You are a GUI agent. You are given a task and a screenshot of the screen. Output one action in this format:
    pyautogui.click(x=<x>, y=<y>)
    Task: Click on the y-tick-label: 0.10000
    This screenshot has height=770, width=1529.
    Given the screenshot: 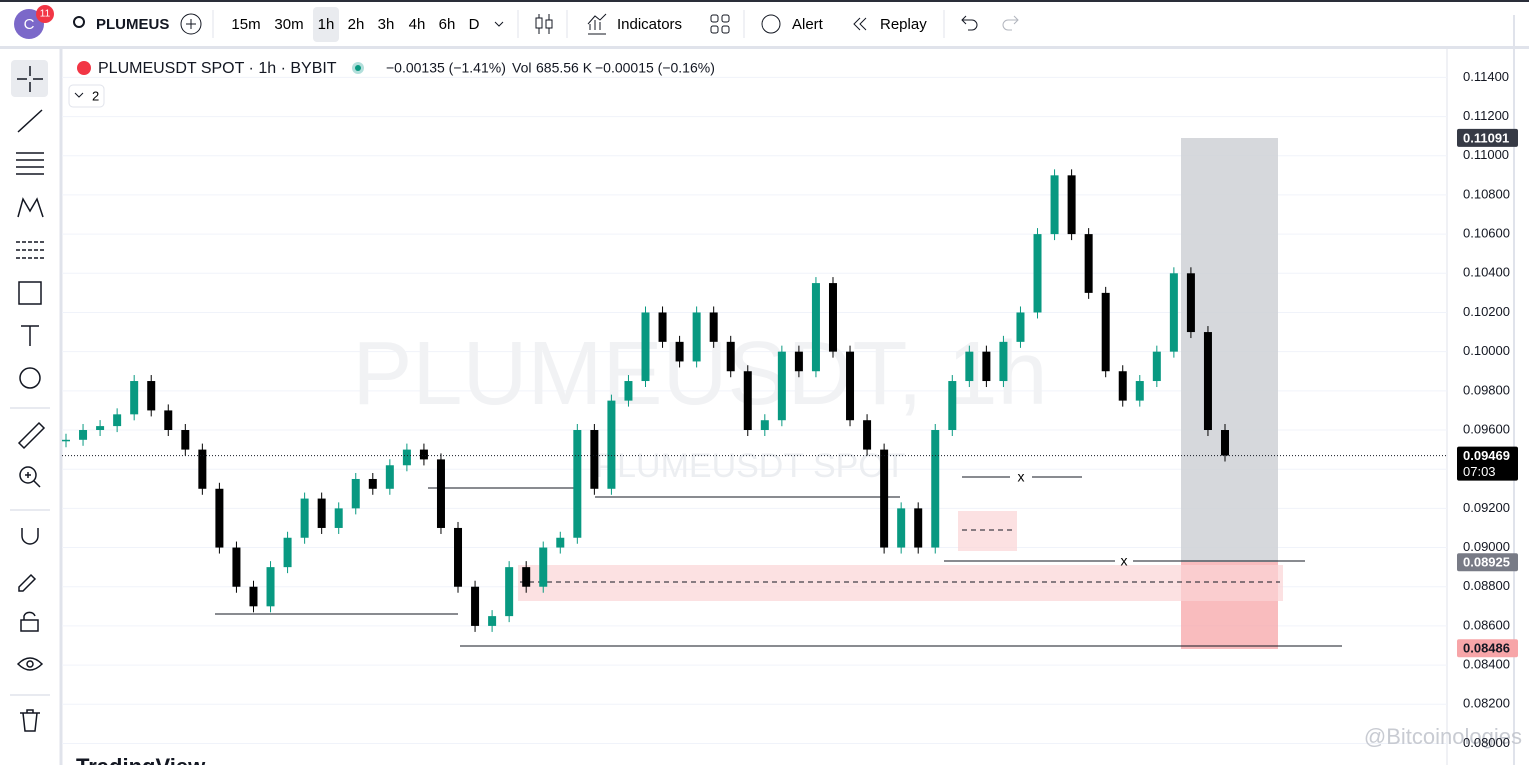 What is the action you would take?
    pyautogui.click(x=1486, y=350)
    